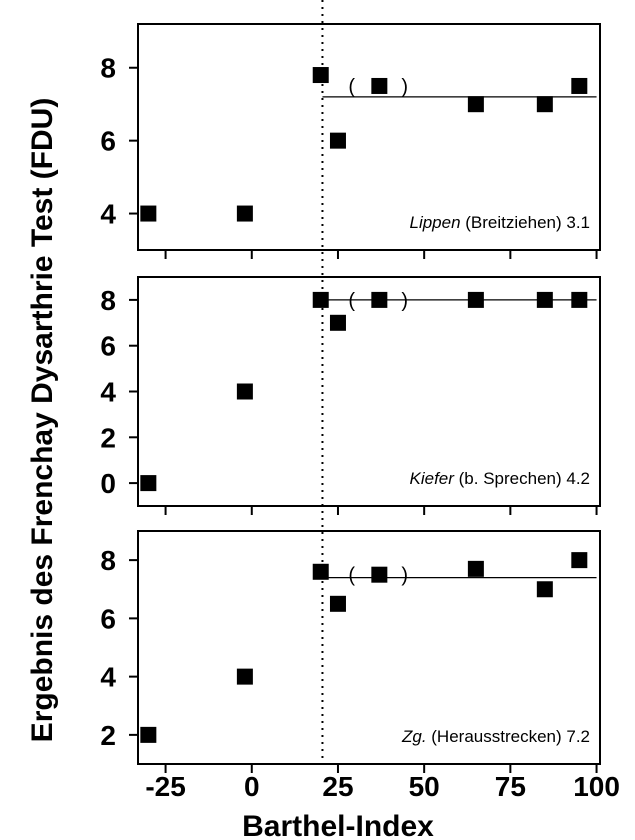 The width and height of the screenshot is (635, 840). I want to click on panel-label-rest: (Herausstrecken) 7.2, so click(508, 736).